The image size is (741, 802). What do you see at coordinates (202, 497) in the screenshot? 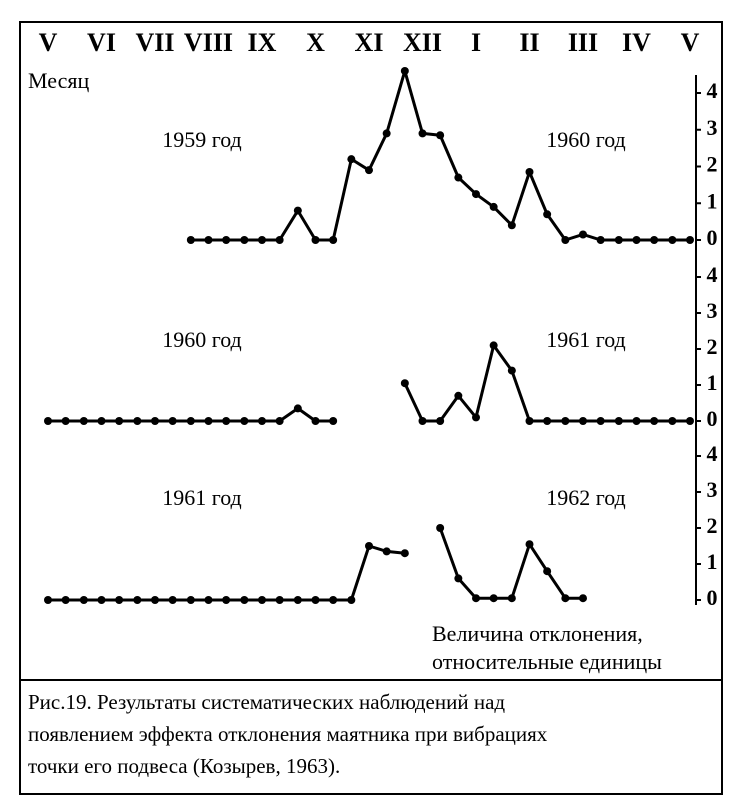
I see `panel-label: 1961 год` at bounding box center [202, 497].